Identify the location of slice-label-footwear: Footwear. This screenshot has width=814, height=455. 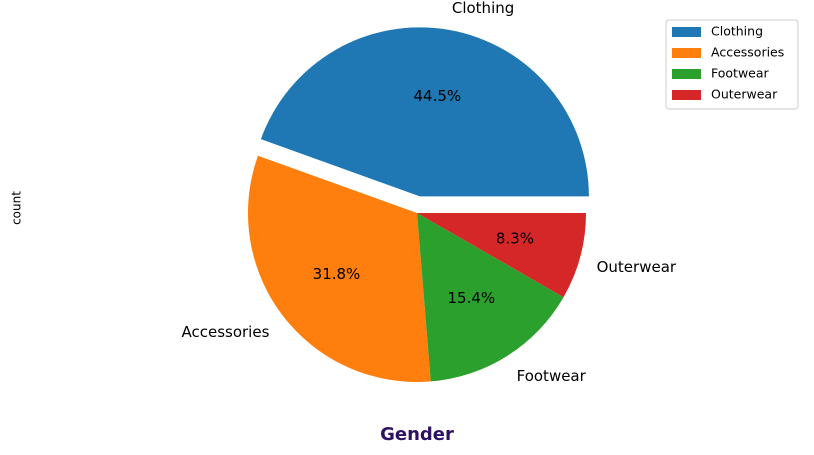
(552, 376).